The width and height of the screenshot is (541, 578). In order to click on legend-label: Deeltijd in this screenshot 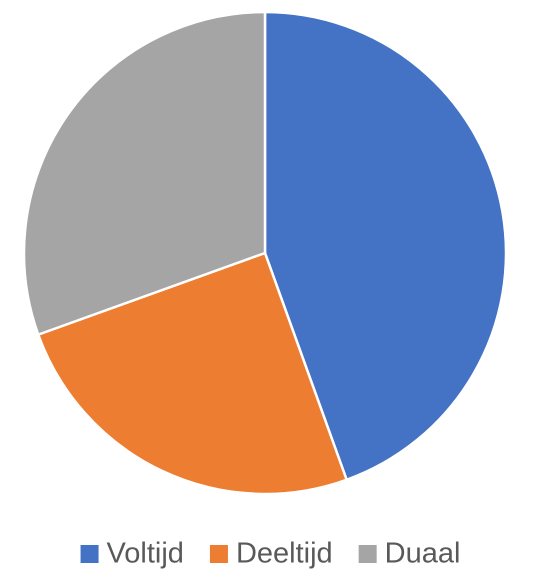, I will do `click(284, 554)`.